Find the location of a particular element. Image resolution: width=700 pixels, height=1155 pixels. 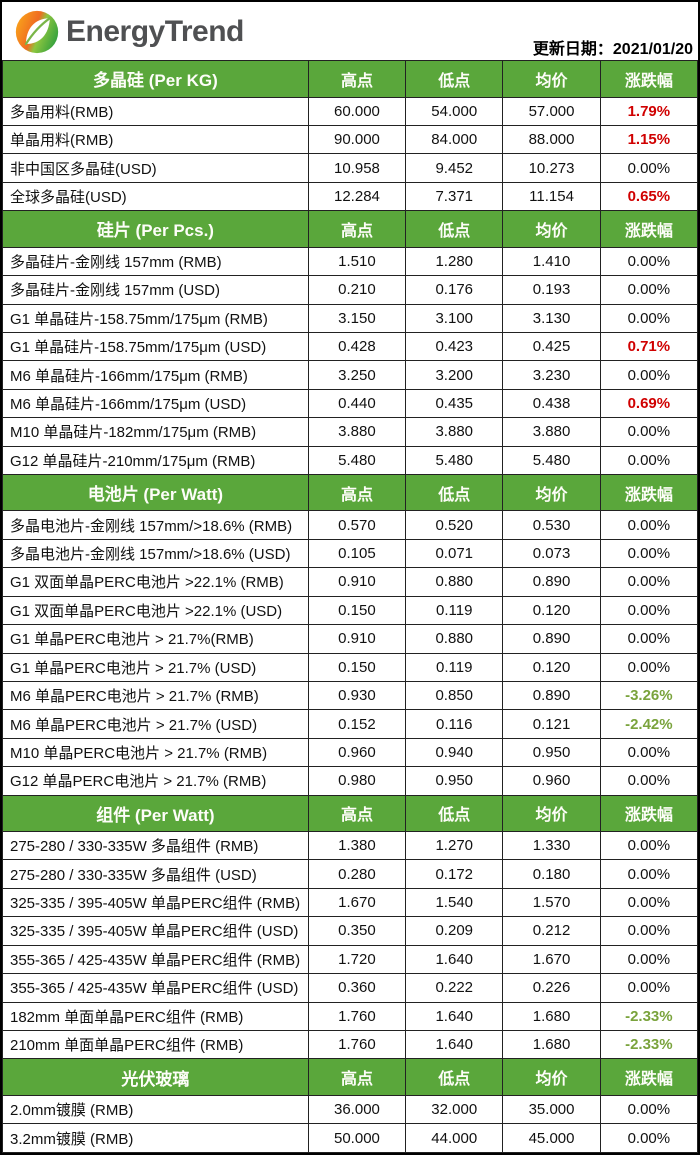

cell-low: 0.850 is located at coordinates (454, 695).